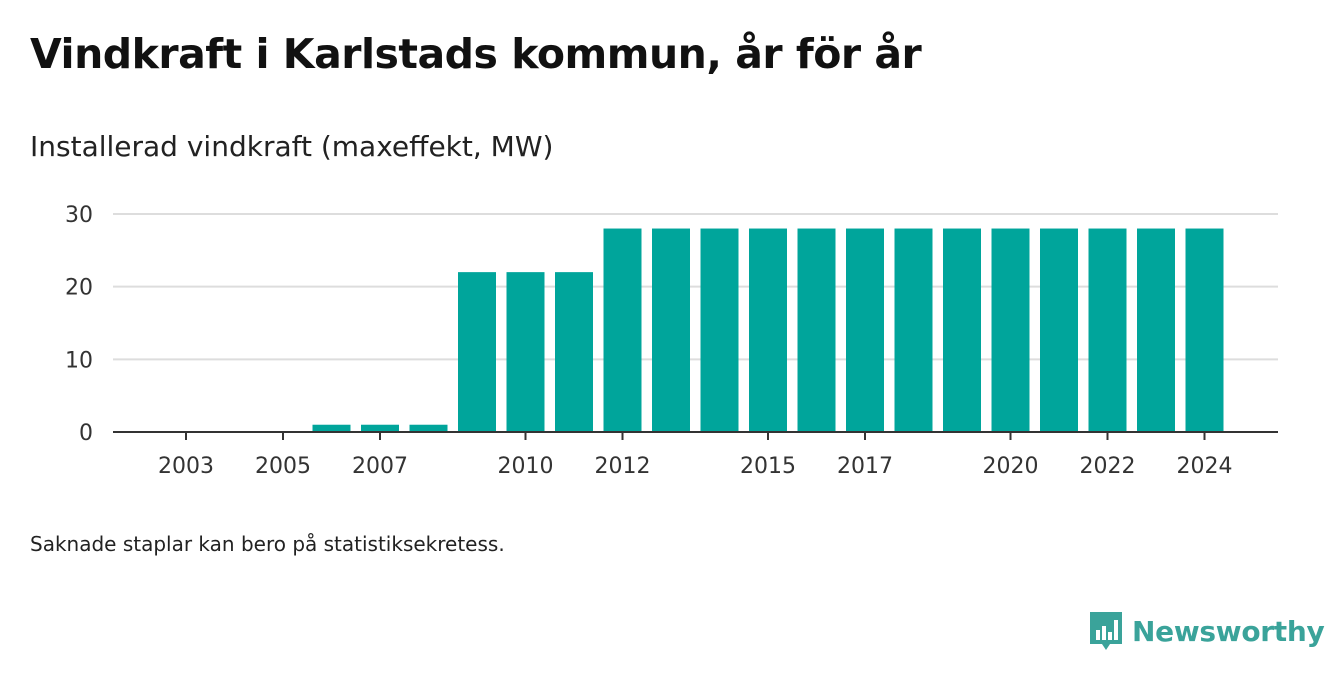  What do you see at coordinates (623, 466) in the screenshot?
I see `x-tick-label: 2012` at bounding box center [623, 466].